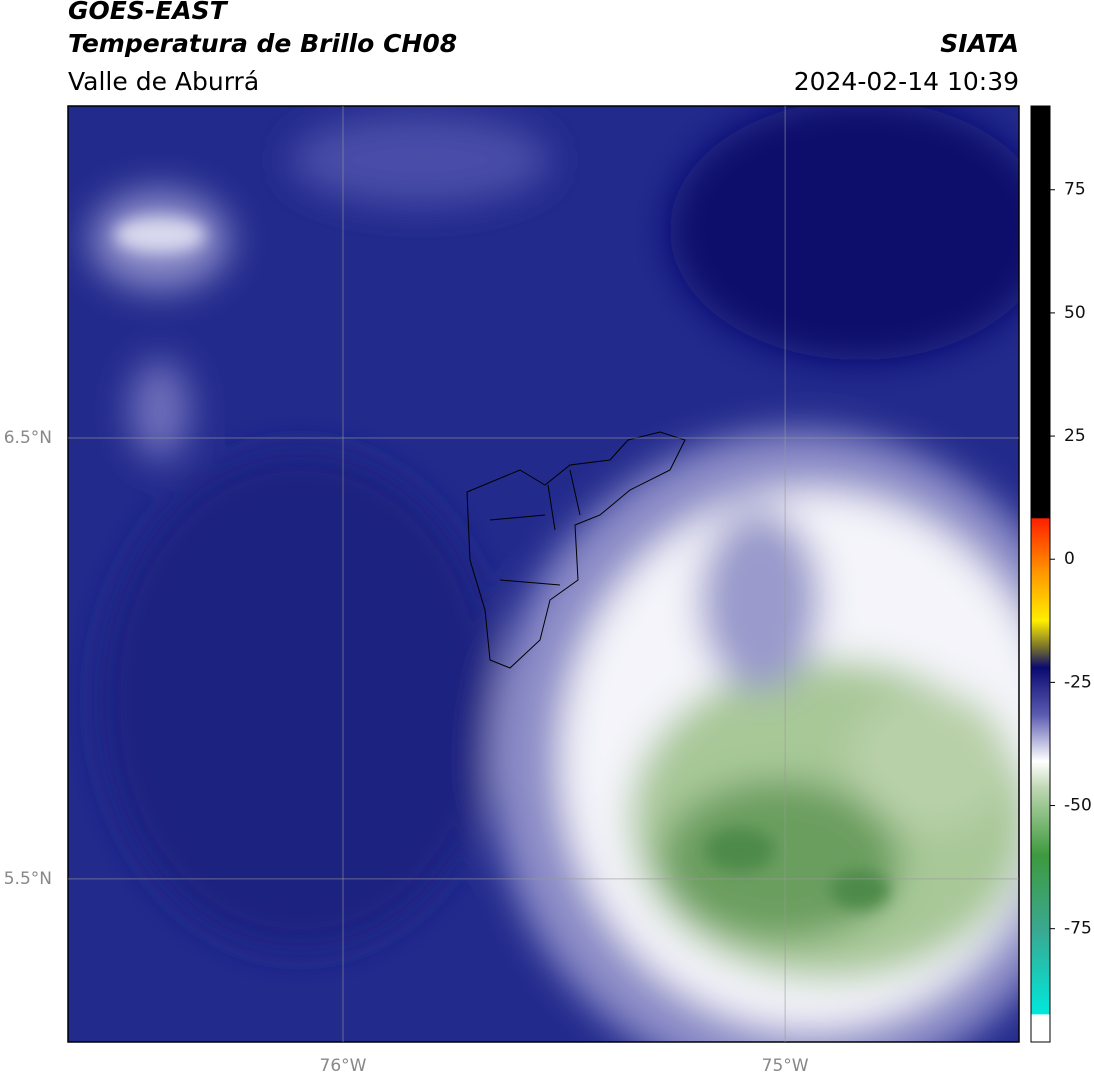 The width and height of the screenshot is (1094, 1078). Describe the element at coordinates (28, 879) in the screenshot. I see `y-tick-label: 5.5°N` at that location.